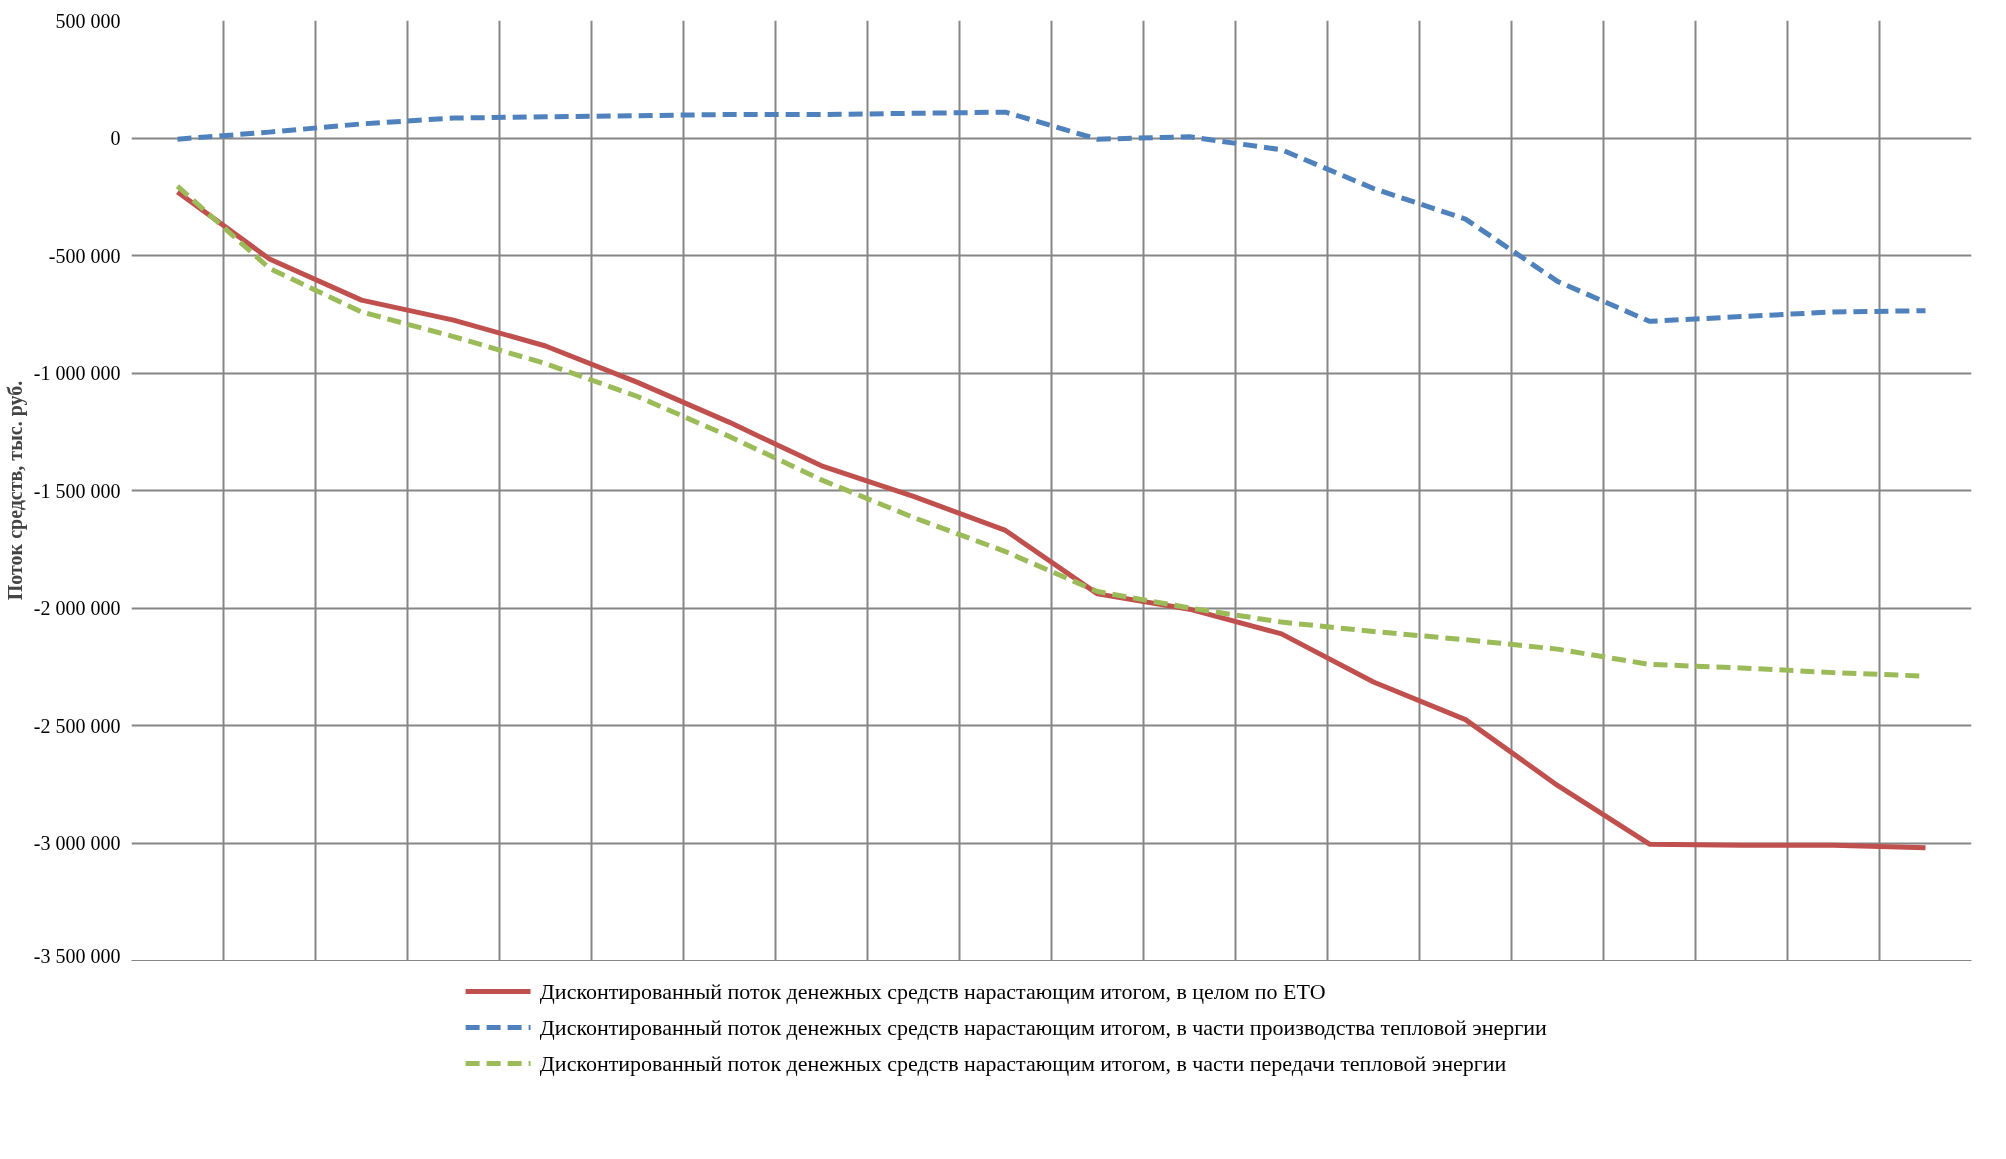 This screenshot has height=1159, width=2006. I want to click on y-tick-label: 0, so click(115, 138).